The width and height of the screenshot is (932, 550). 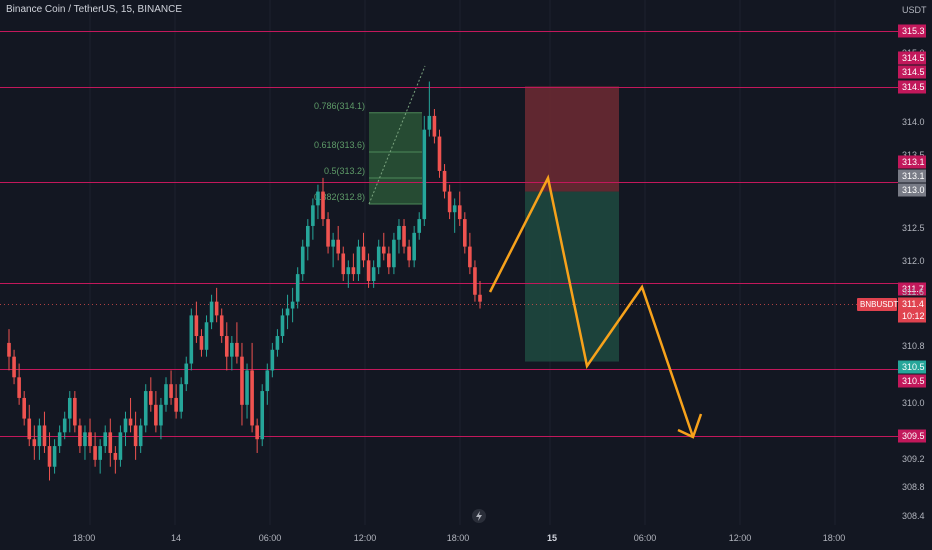 I want to click on lightning-icon, so click(x=479, y=516).